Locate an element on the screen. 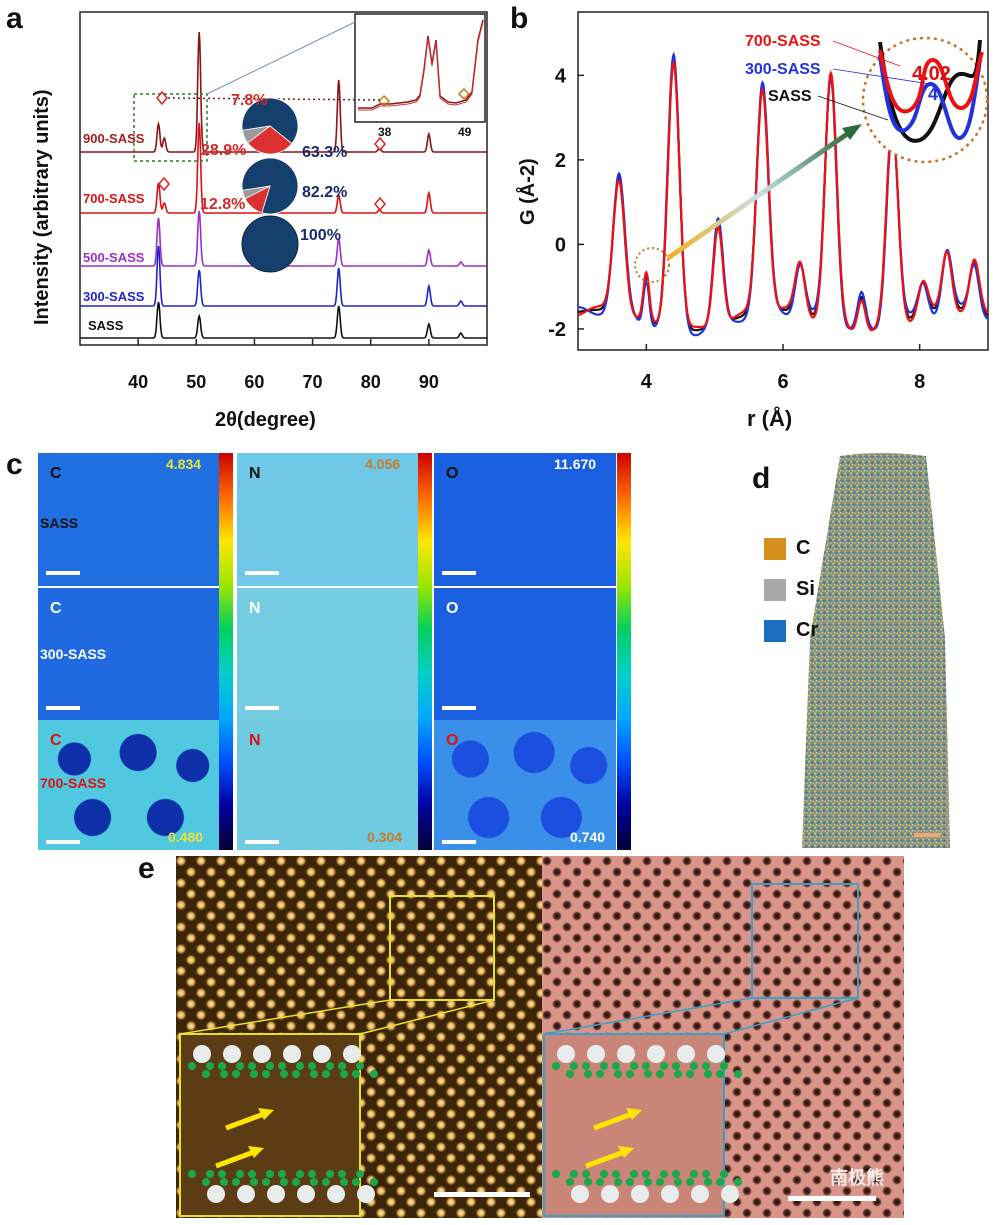  panel-label-d: d is located at coordinates (761, 478).